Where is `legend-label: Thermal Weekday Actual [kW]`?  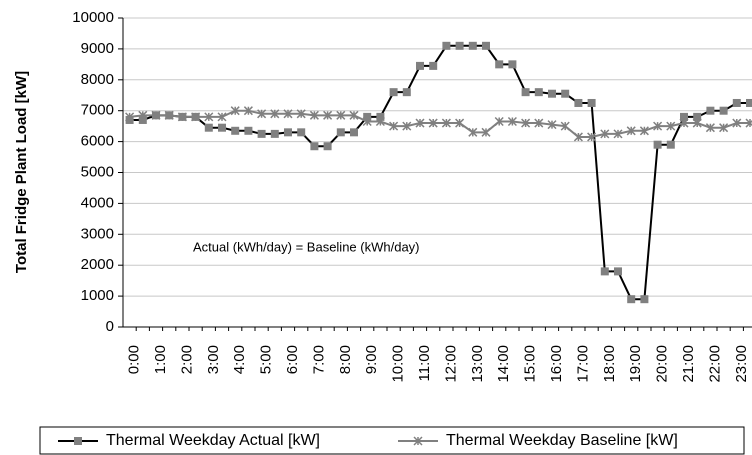
legend-label: Thermal Weekday Actual [kW] is located at coordinates (213, 440).